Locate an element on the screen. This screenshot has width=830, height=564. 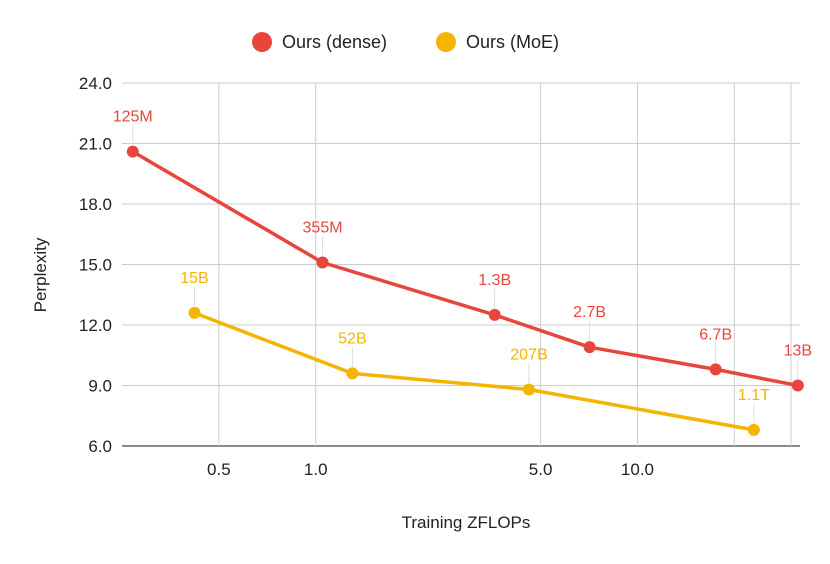
y-axis-title: Perplexity is located at coordinates (40, 274).